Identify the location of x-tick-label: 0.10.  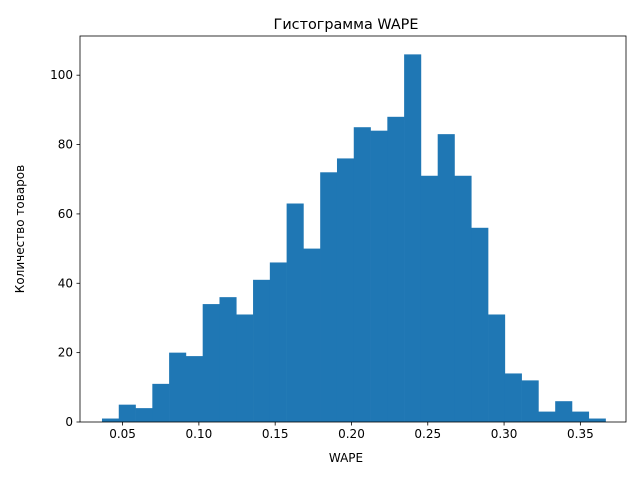
(199, 434).